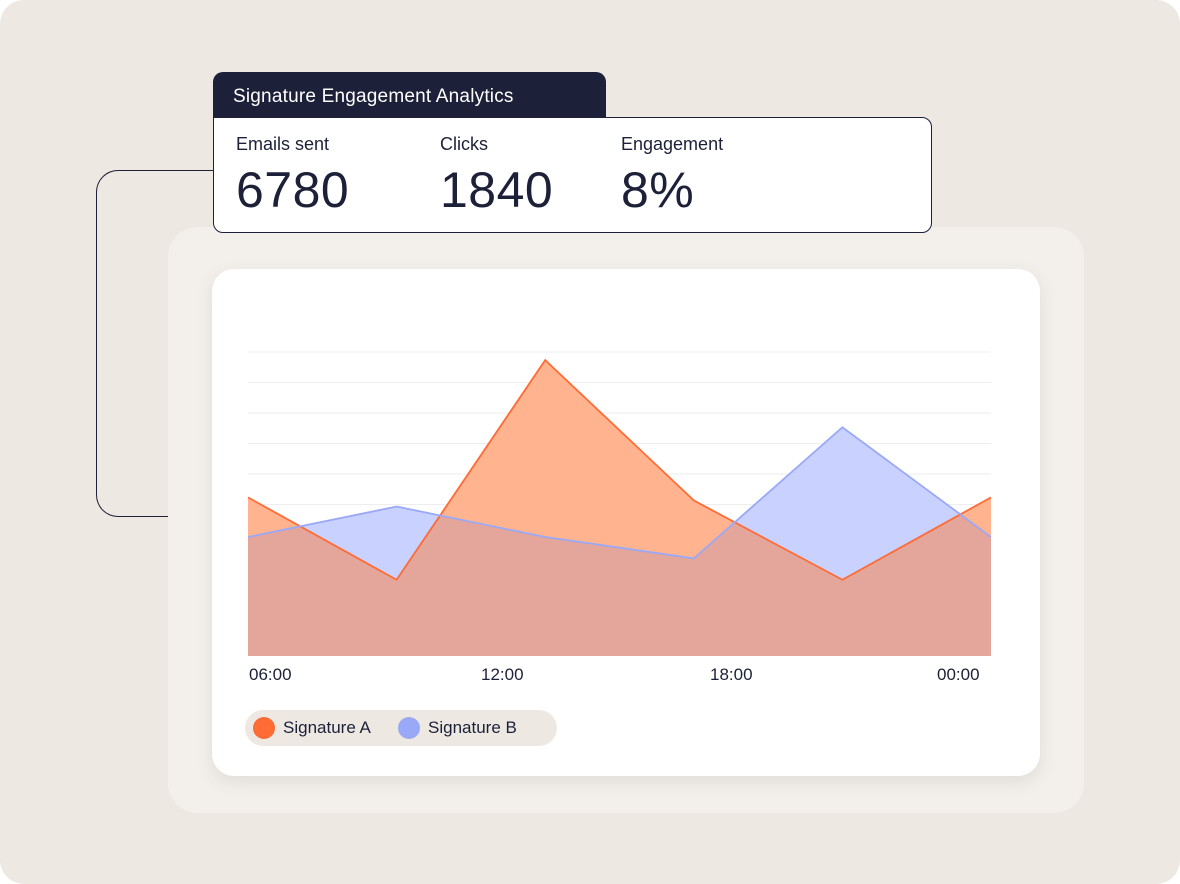 The width and height of the screenshot is (1180, 884). I want to click on legend-item-signature-a: Signature A, so click(323, 728).